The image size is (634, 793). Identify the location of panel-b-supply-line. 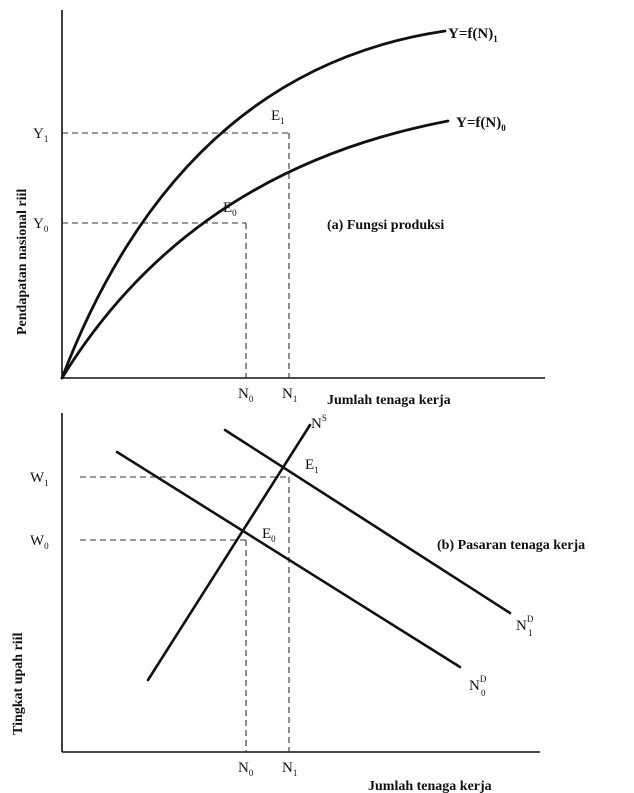
(229, 552).